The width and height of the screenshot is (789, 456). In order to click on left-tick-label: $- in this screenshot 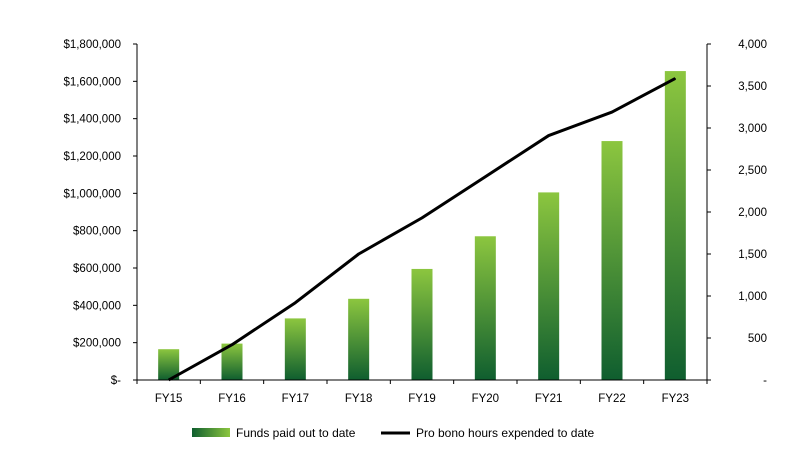, I will do `click(116, 381)`.